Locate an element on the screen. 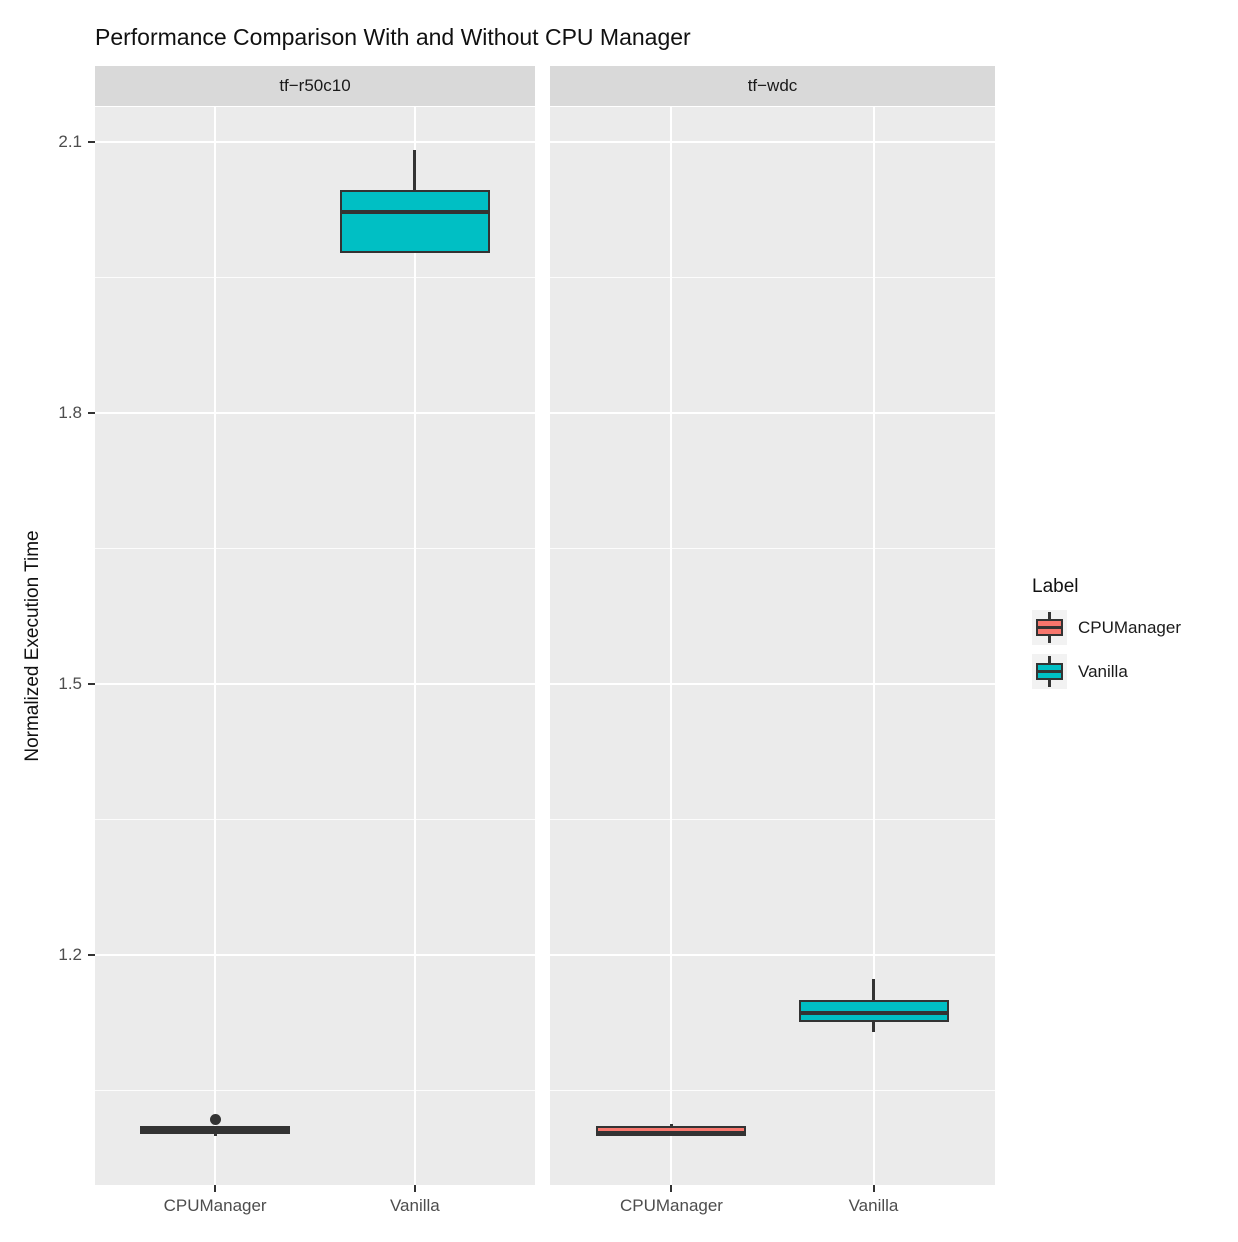 The width and height of the screenshot is (1238, 1242). legend-title: Label is located at coordinates (1055, 586).